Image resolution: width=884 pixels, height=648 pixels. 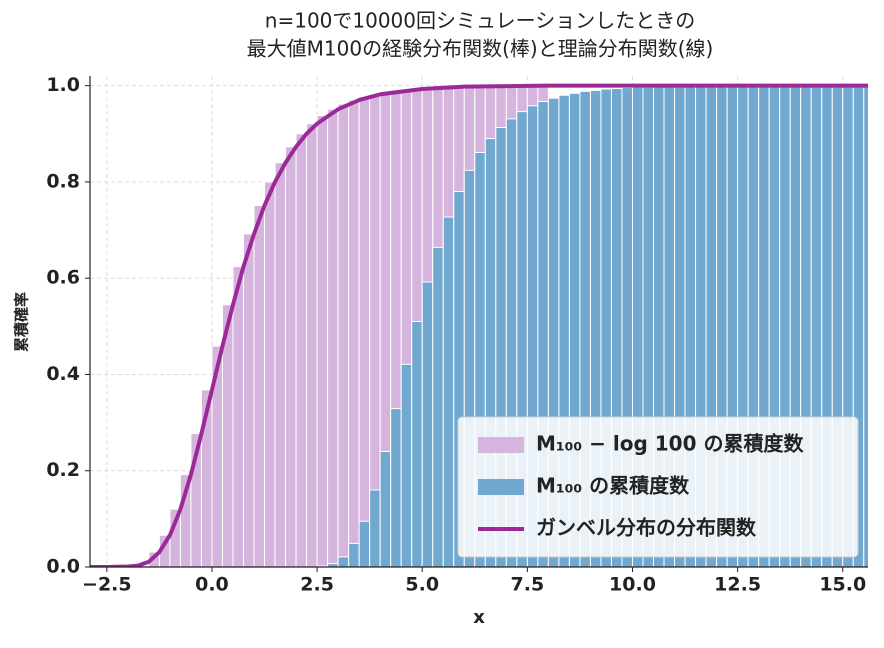 I want to click on legend-label: M₁₀₀ − log 100 の累積度数, so click(x=670, y=444).